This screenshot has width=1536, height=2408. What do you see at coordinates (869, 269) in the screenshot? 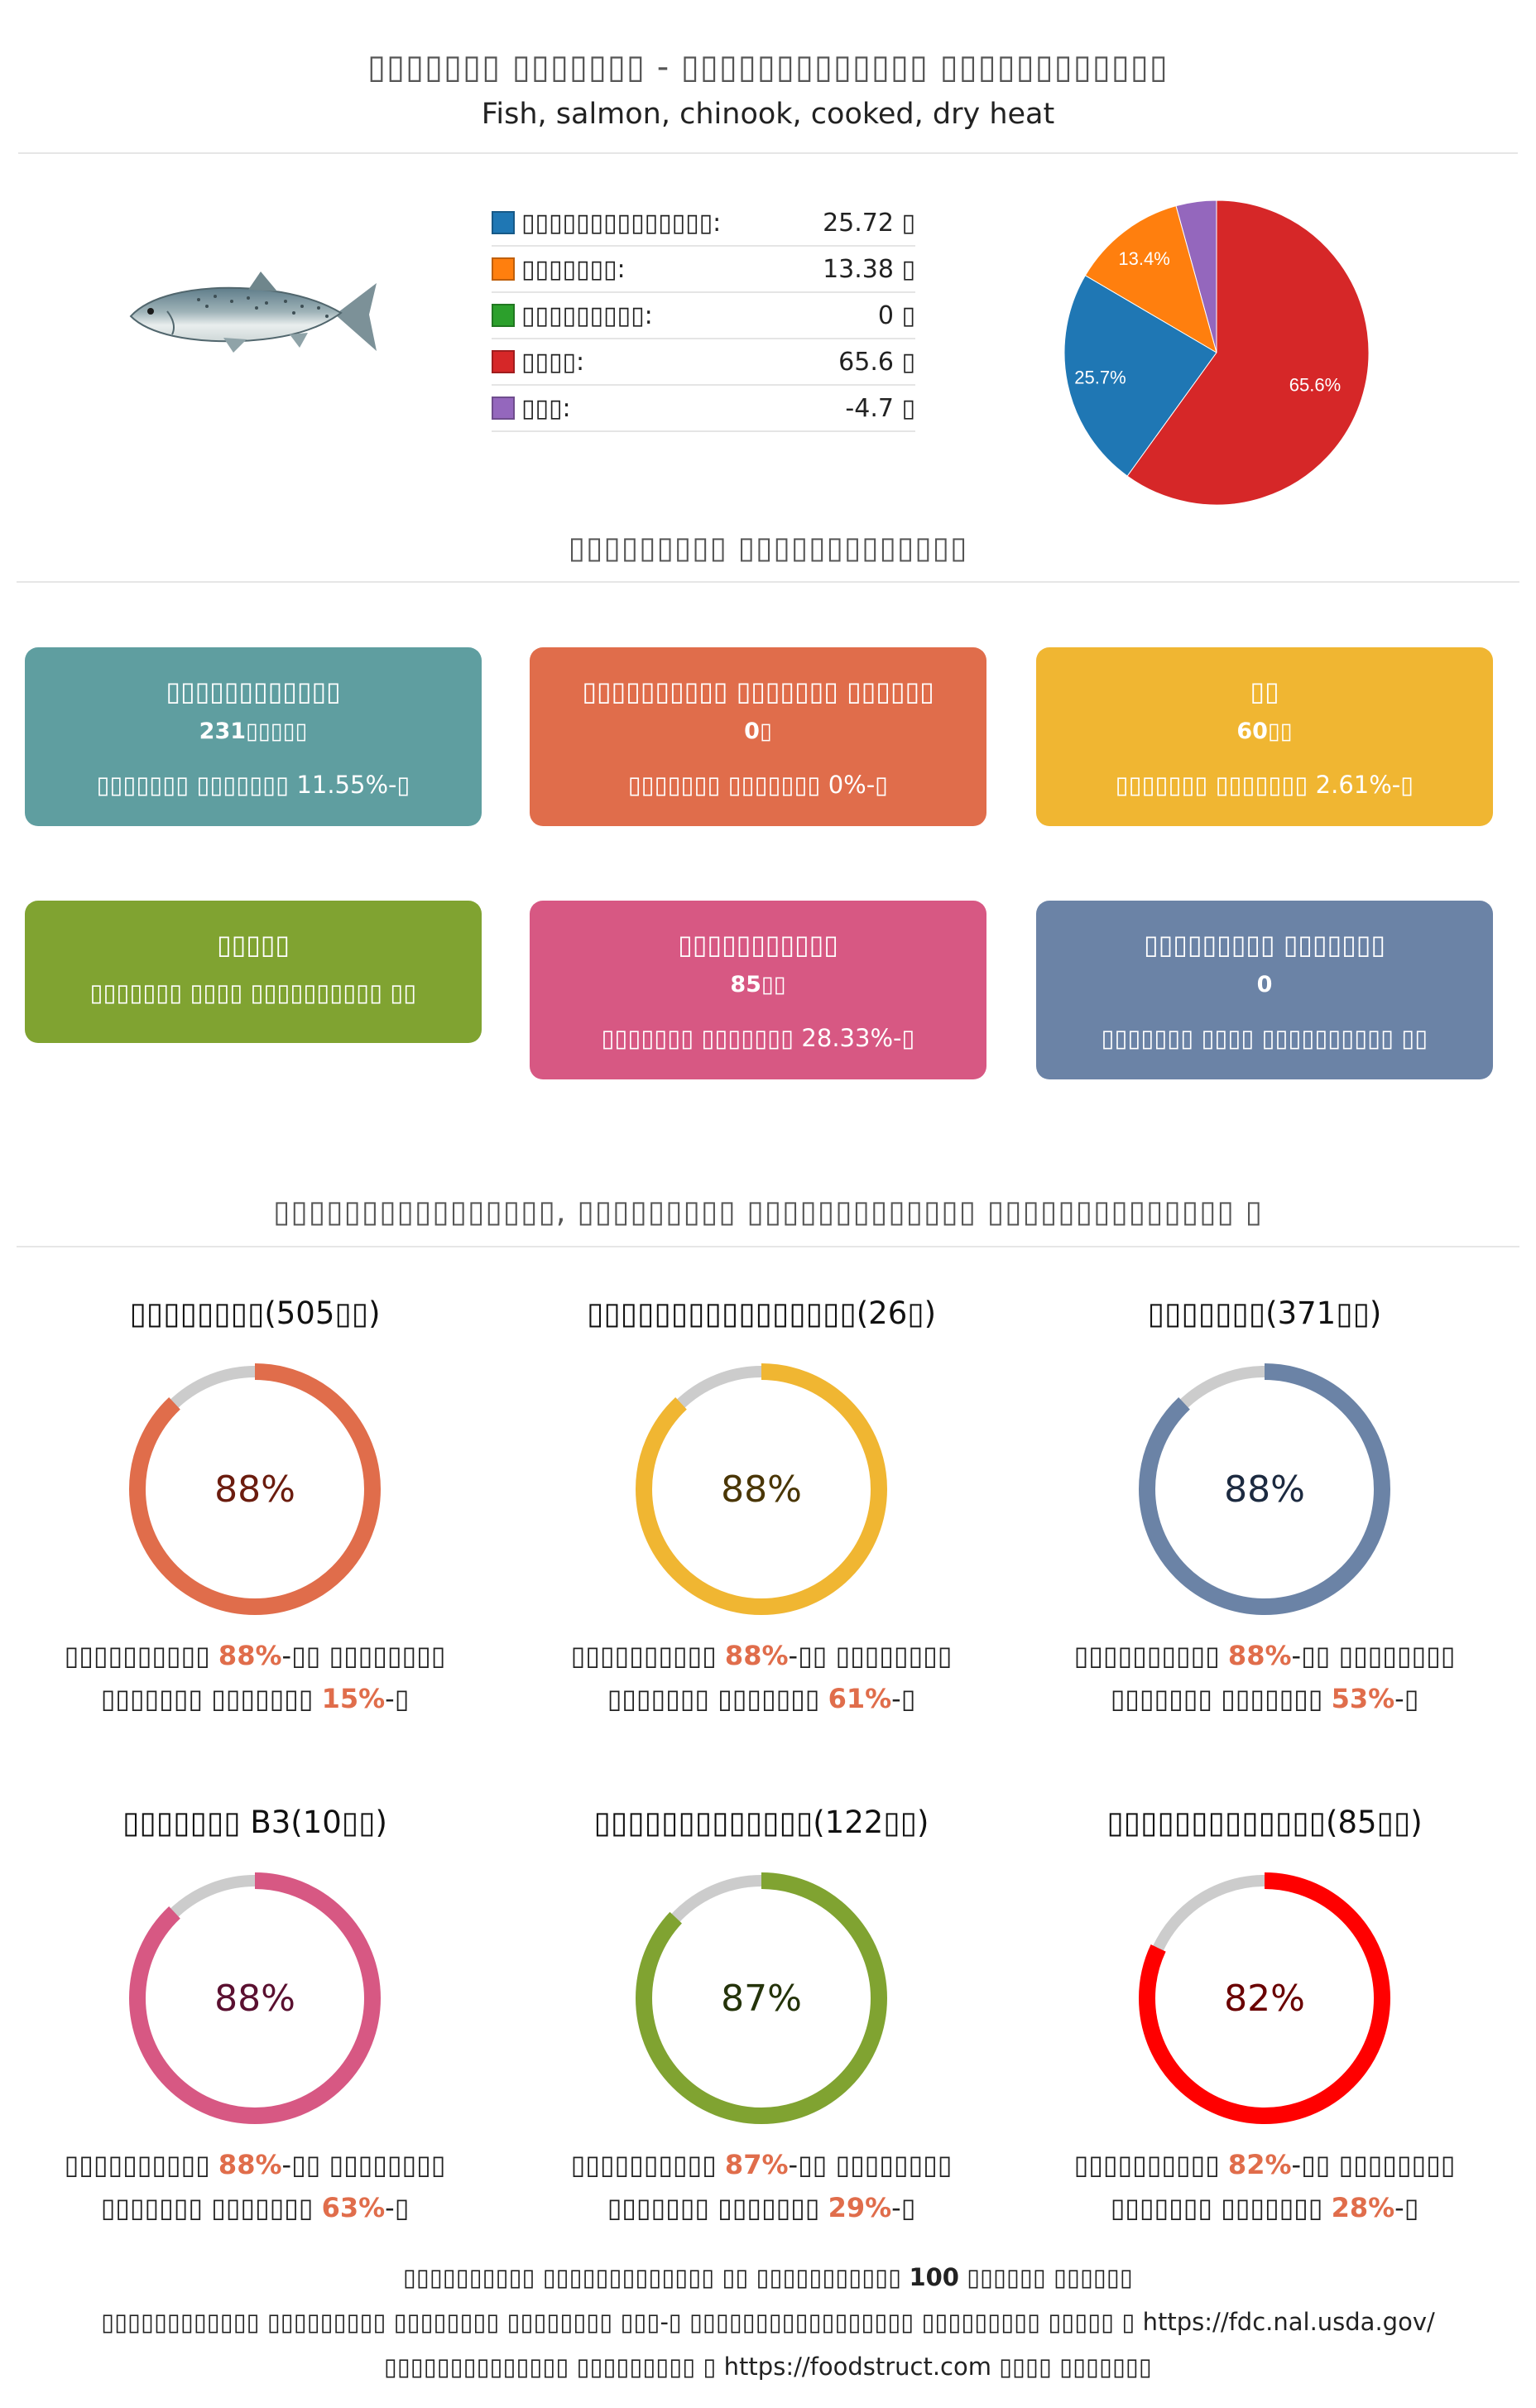
I see `legend-value: 13.38 ▯` at bounding box center [869, 269].